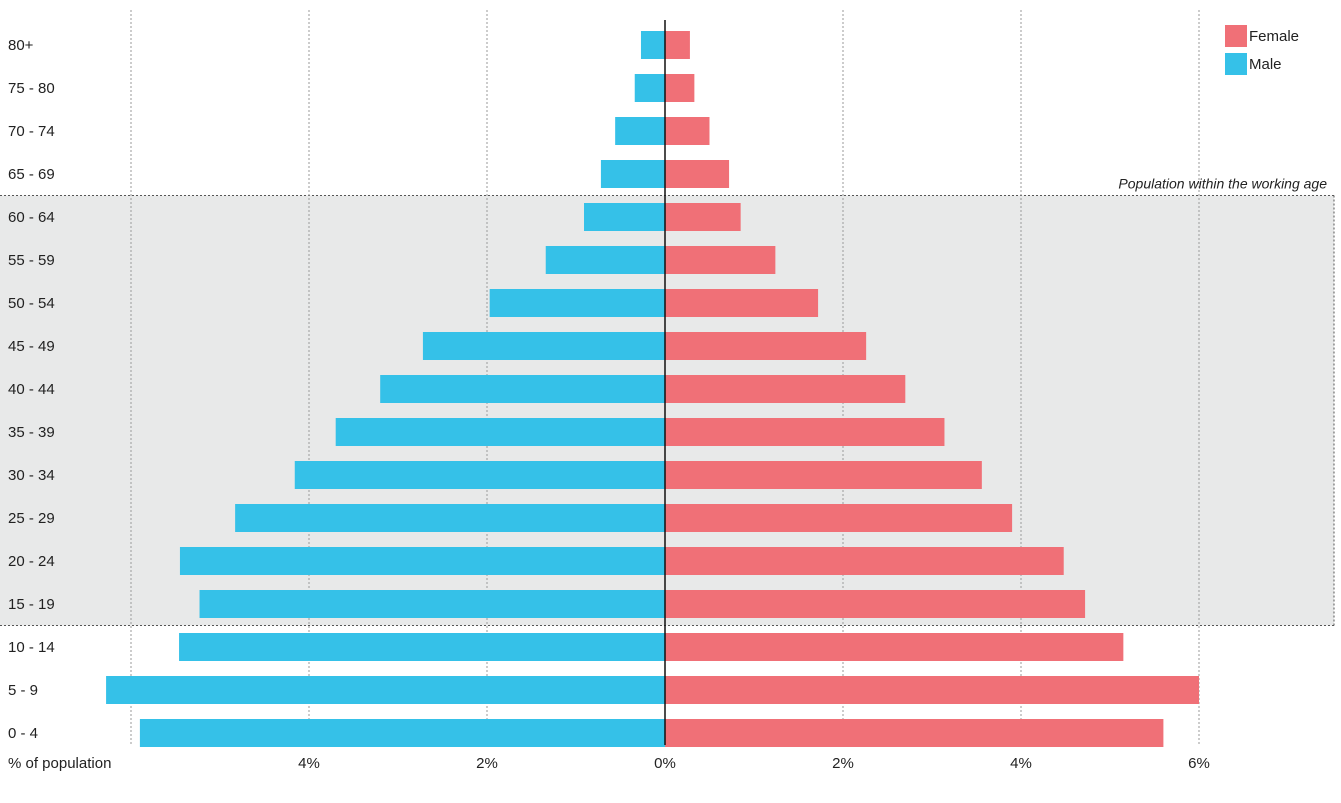 The width and height of the screenshot is (1341, 803). What do you see at coordinates (31, 303) in the screenshot?
I see `category-label: 50 - 54` at bounding box center [31, 303].